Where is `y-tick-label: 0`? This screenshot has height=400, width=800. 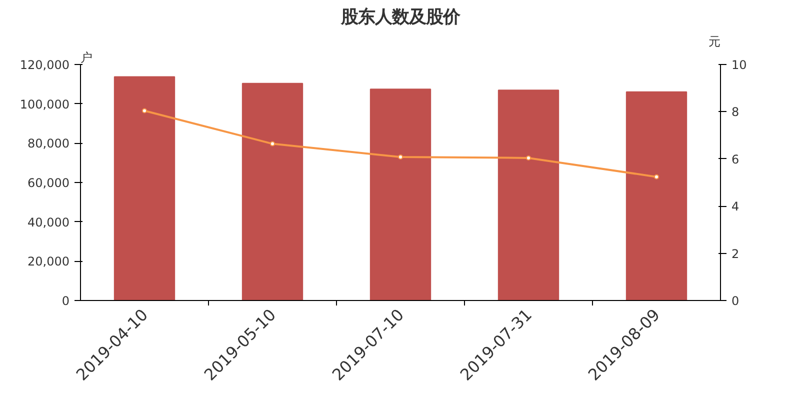 y-tick-label: 0 is located at coordinates (66, 301).